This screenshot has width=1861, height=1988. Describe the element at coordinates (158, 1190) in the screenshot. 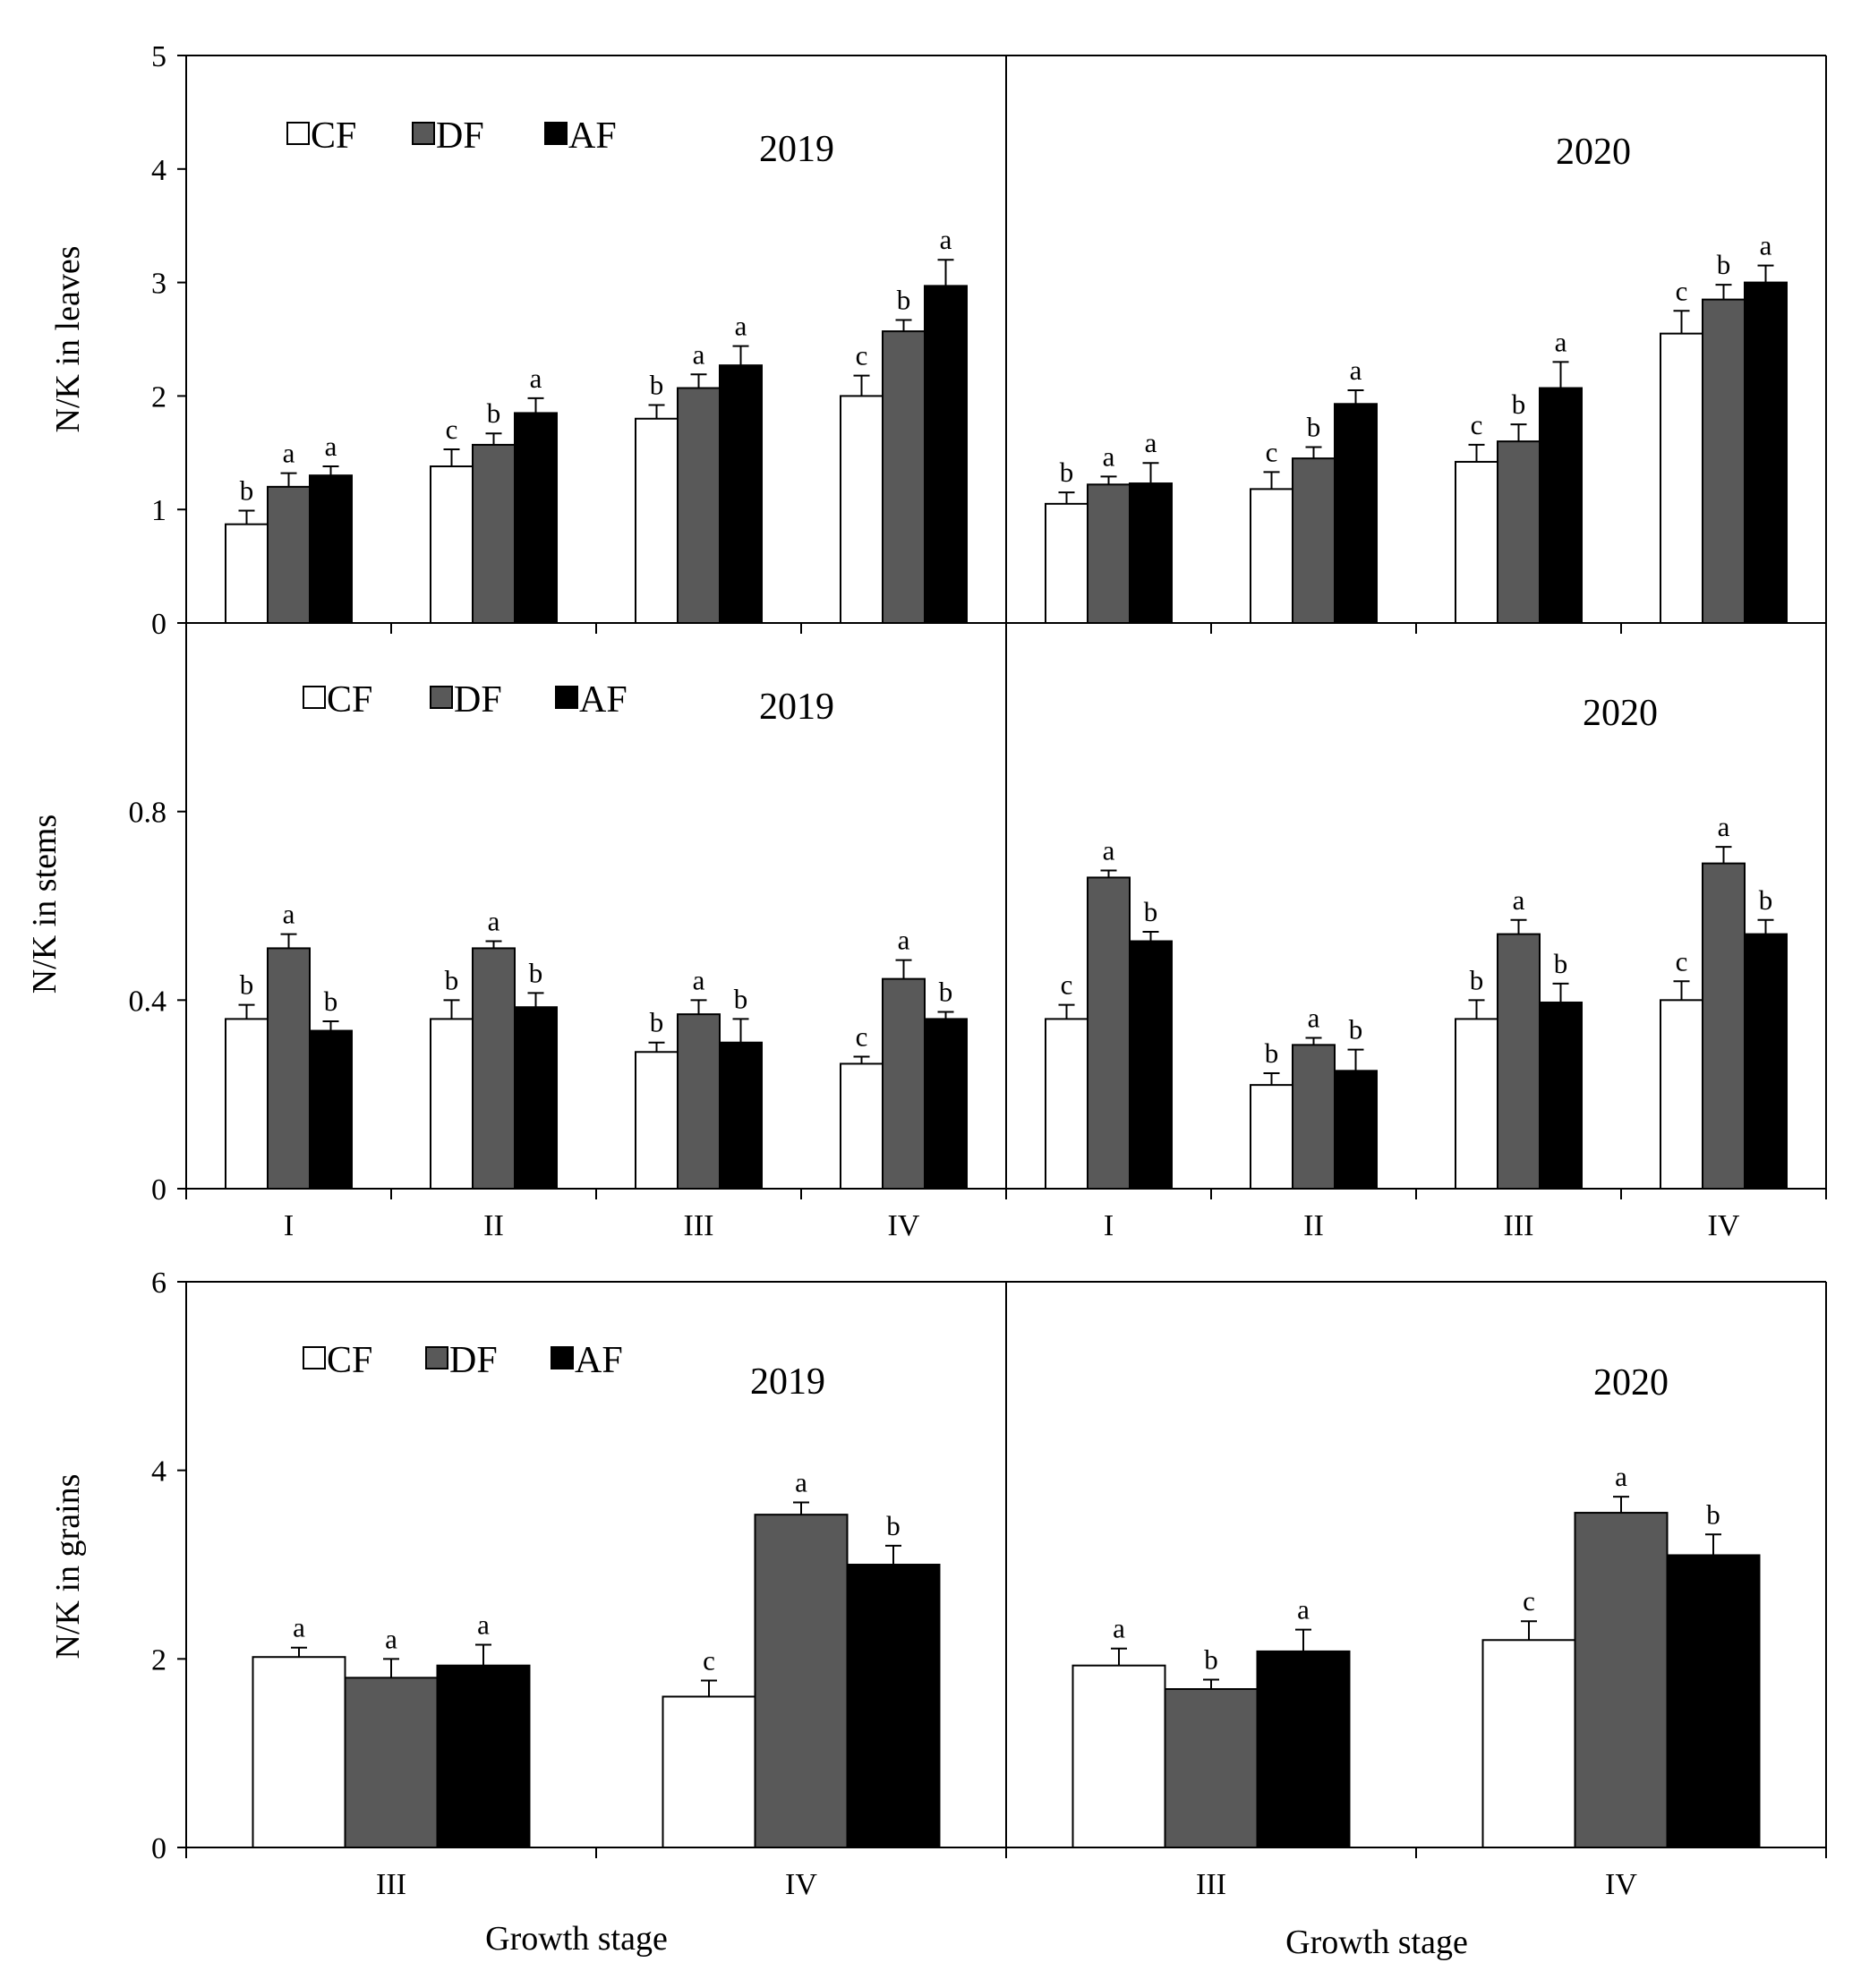

I see `stems-ytick-label: 0` at that location.